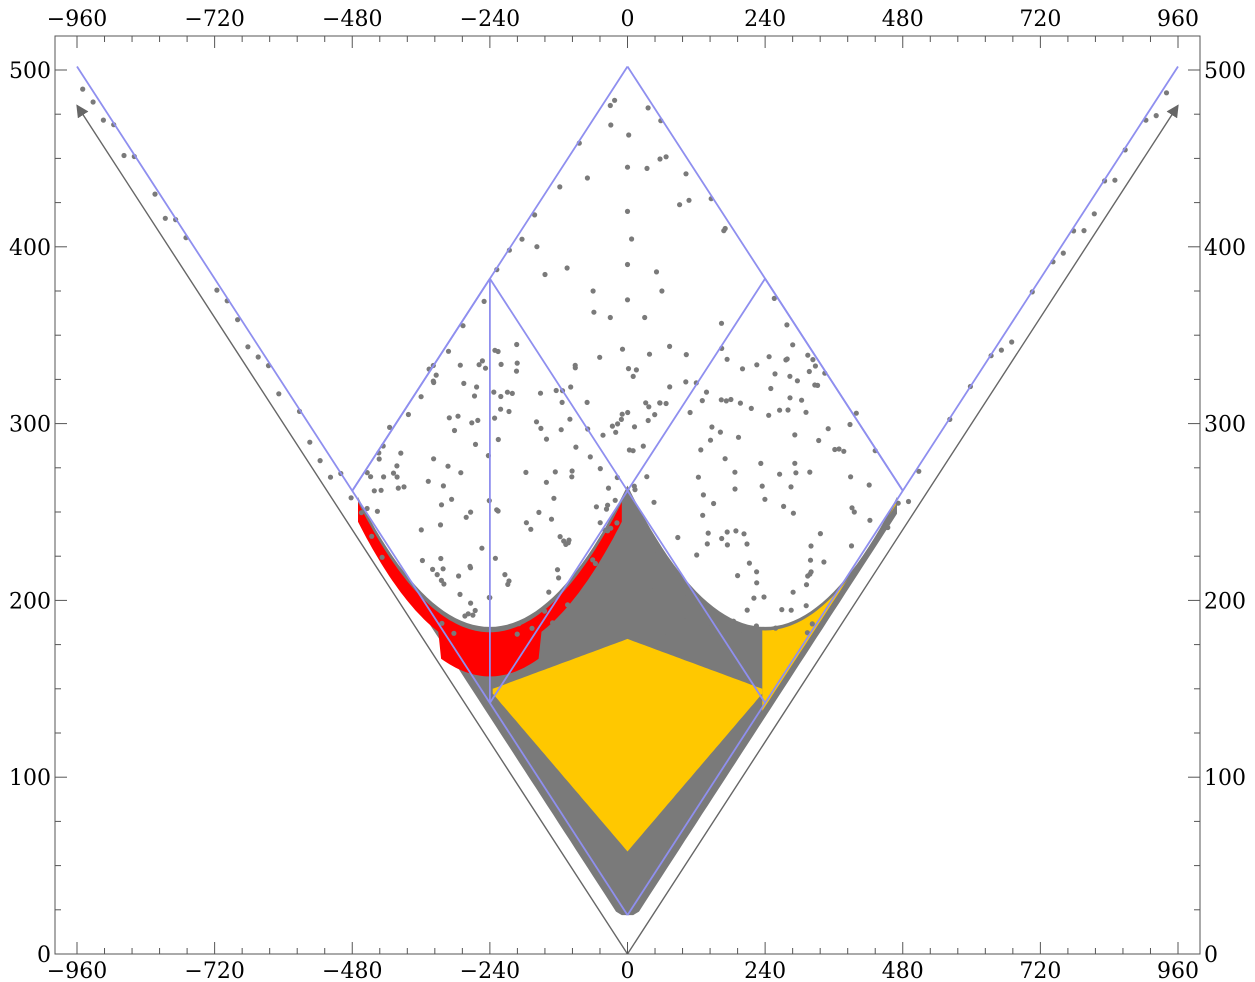 Image resolution: width=1255 pixels, height=982 pixels. I want to click on y-tick-label-left: 100, so click(30, 778).